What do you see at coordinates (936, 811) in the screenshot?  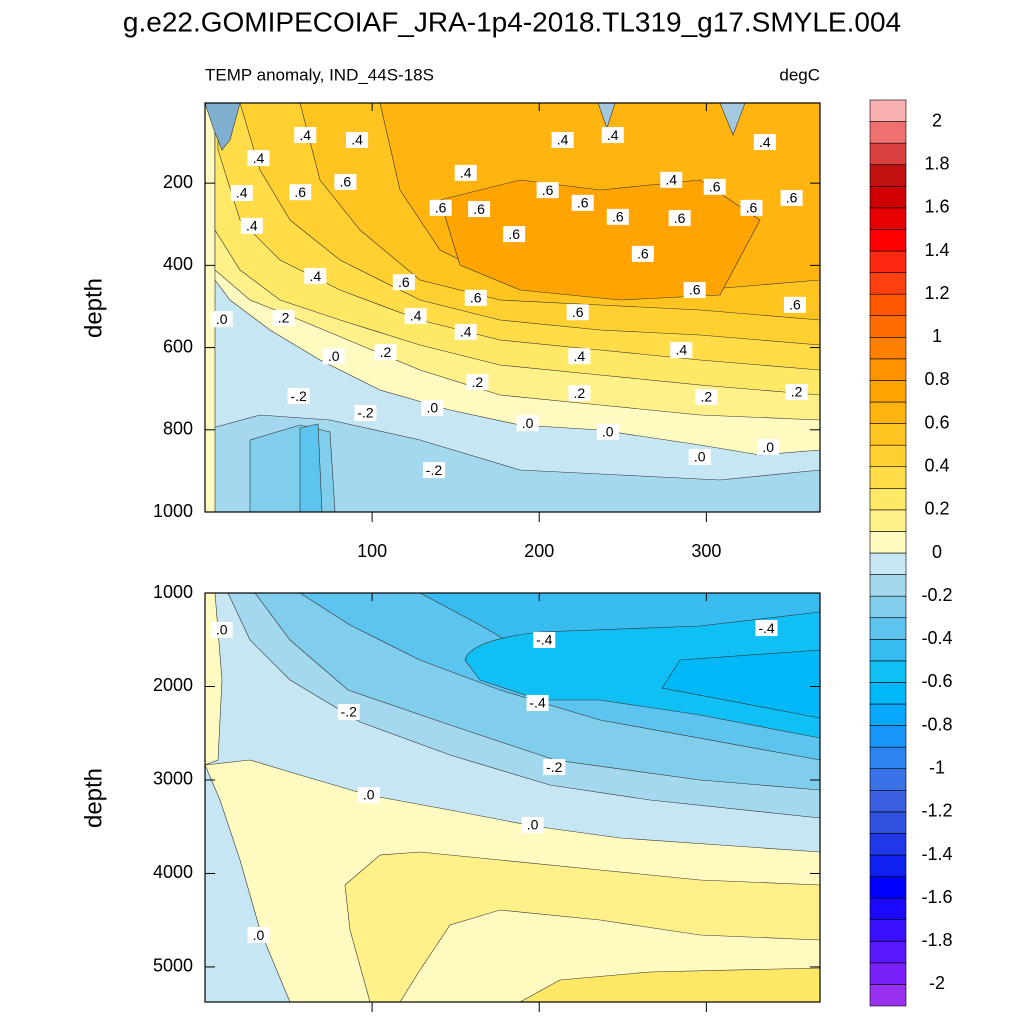 I see `colorbar-tick-label: -1.2` at bounding box center [936, 811].